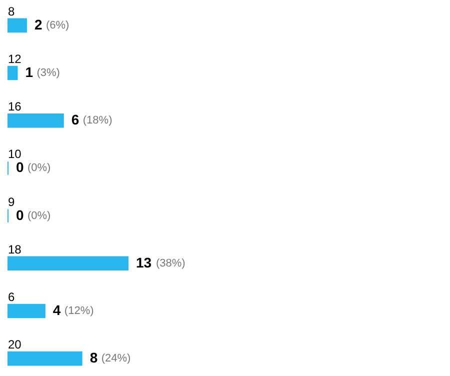  Describe the element at coordinates (11, 297) in the screenshot. I see `y-tick-label: 6` at that location.